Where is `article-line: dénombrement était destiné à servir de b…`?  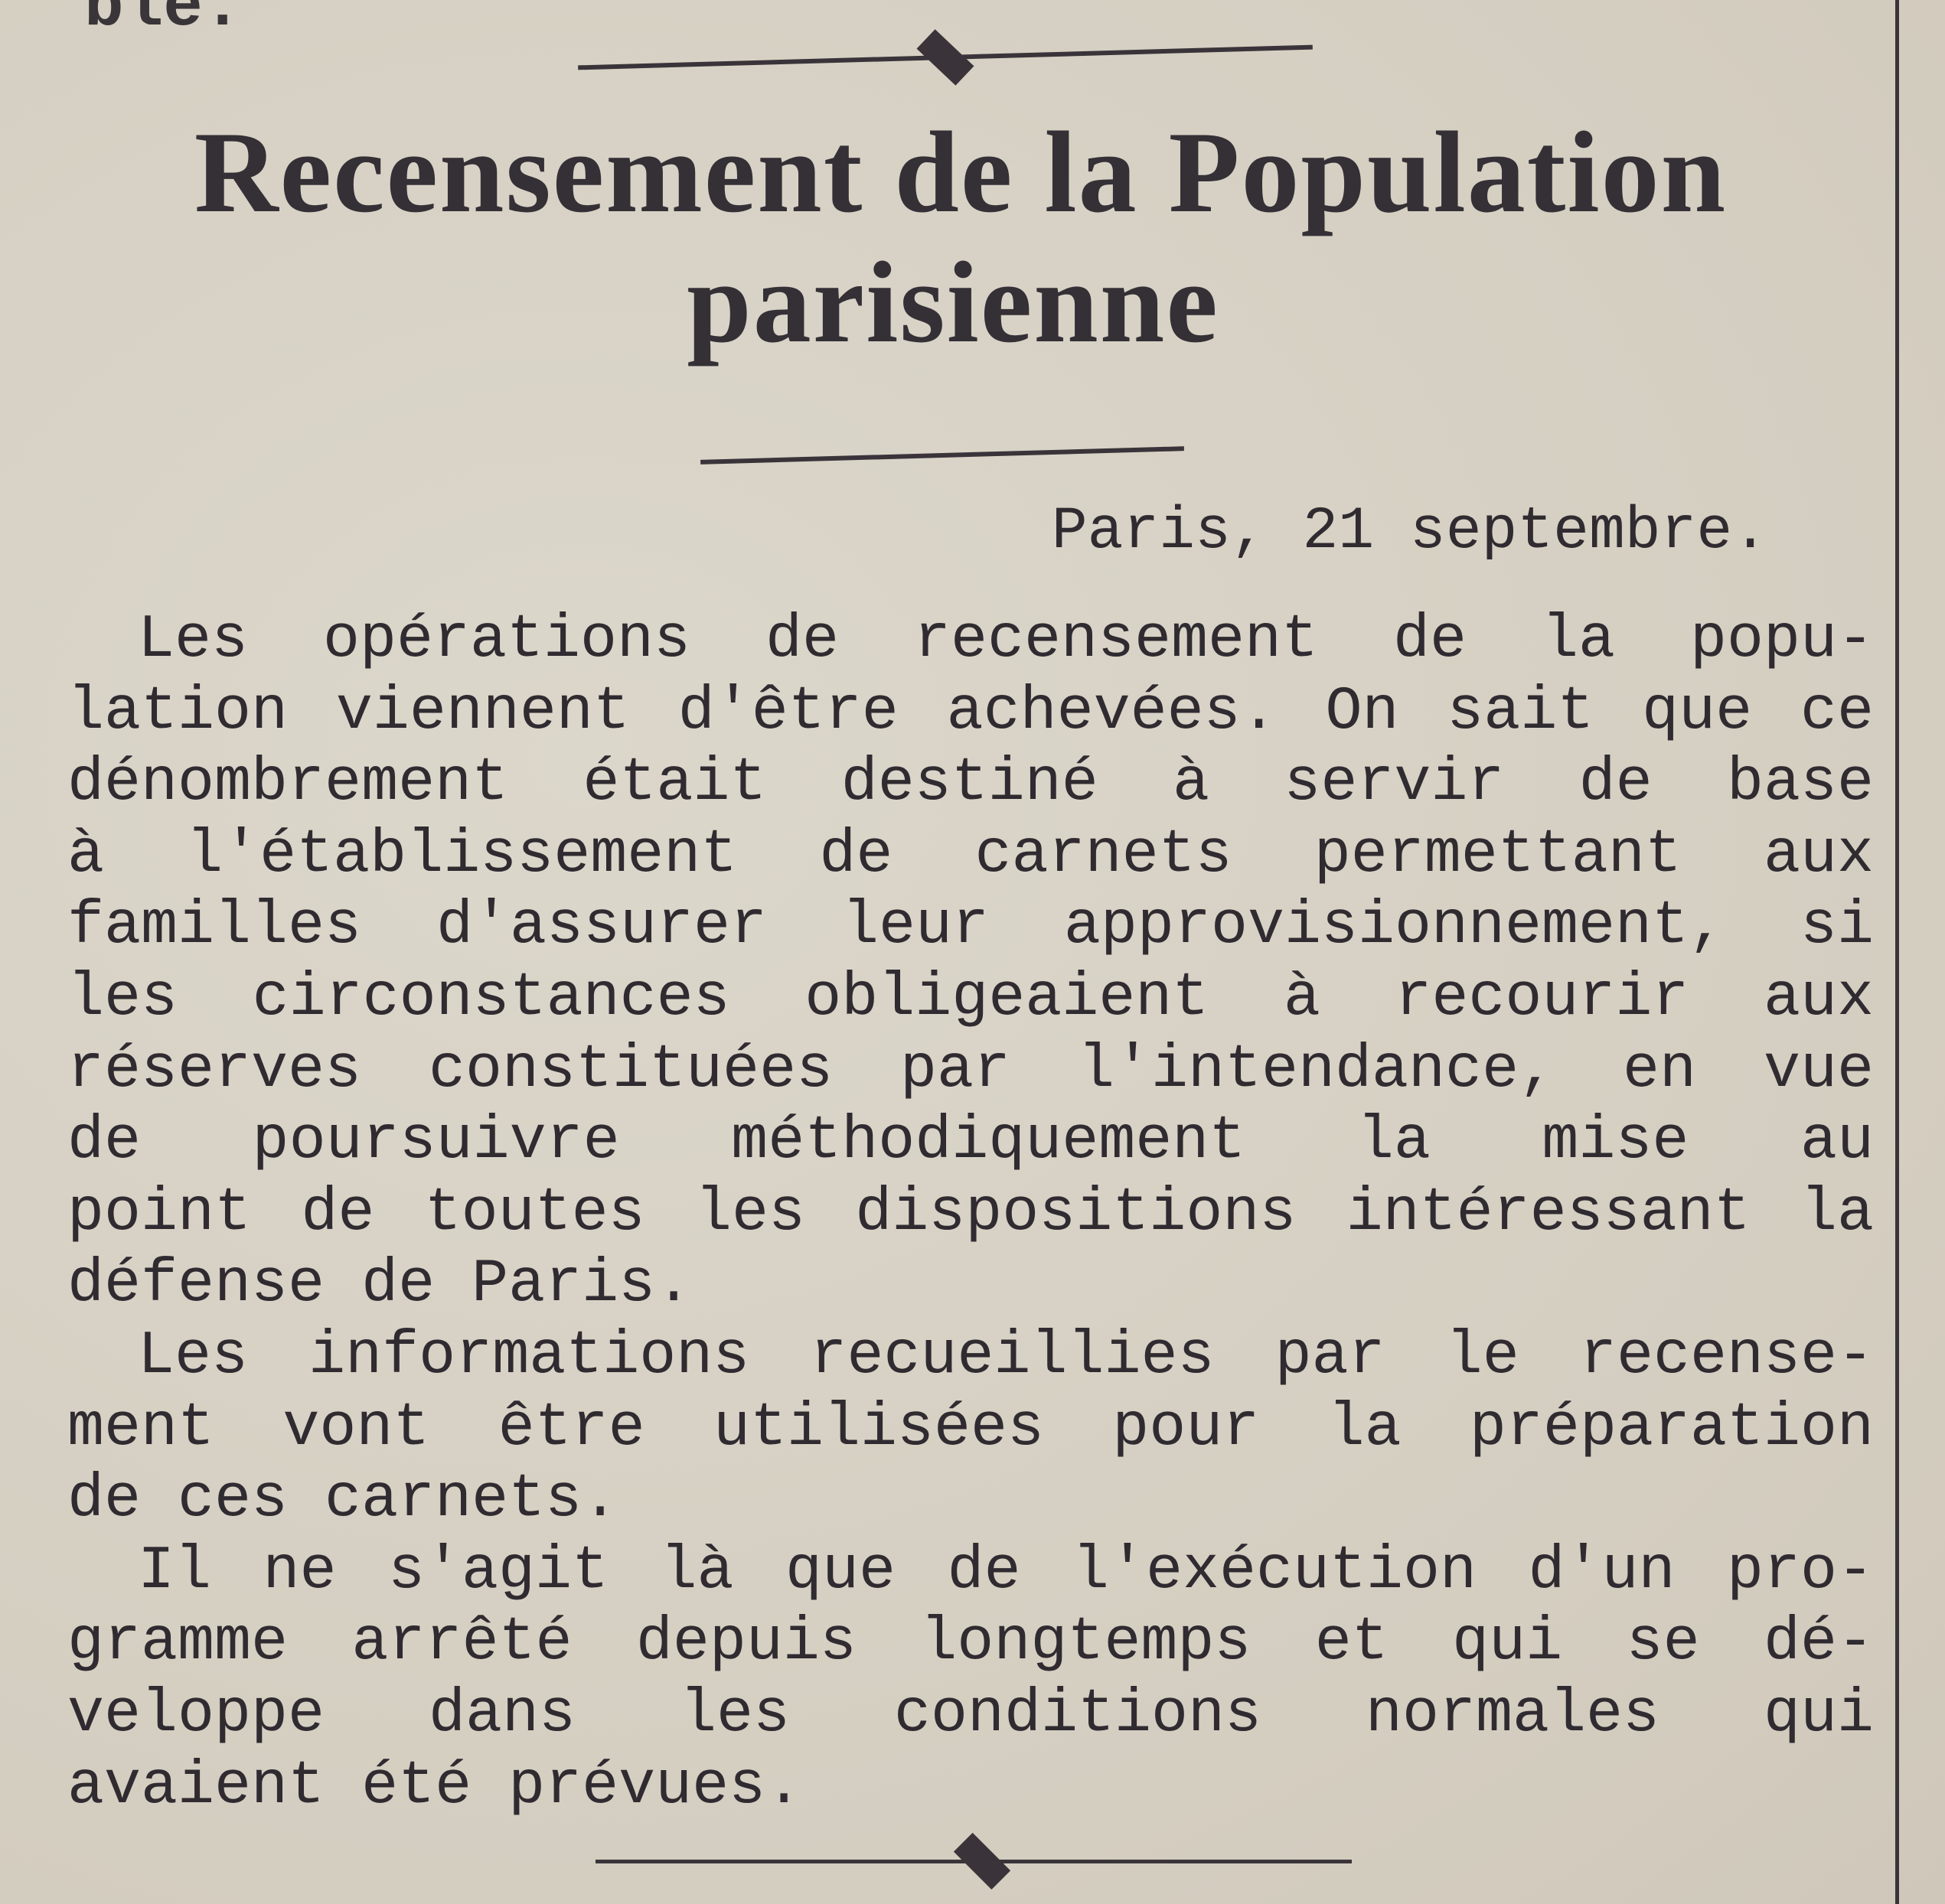 article-line: dénombrement était destiné à servir de b… is located at coordinates (971, 783).